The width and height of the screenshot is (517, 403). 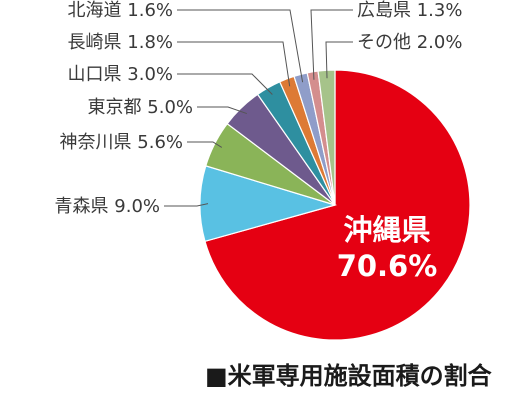 I want to click on chart-title: ■米軍専用施設面積の割合, so click(x=349, y=376).